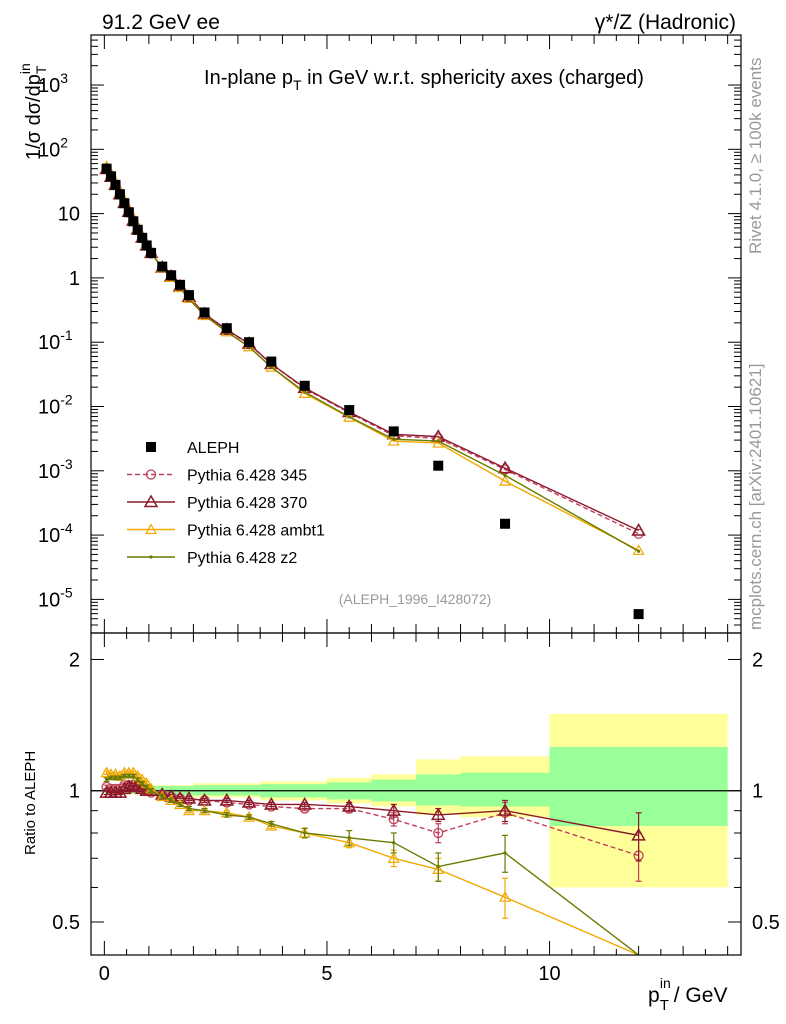  Describe the element at coordinates (755, 156) in the screenshot. I see `rivet-version-label: Rivet 4.1.0, ≥ 100k events` at that location.